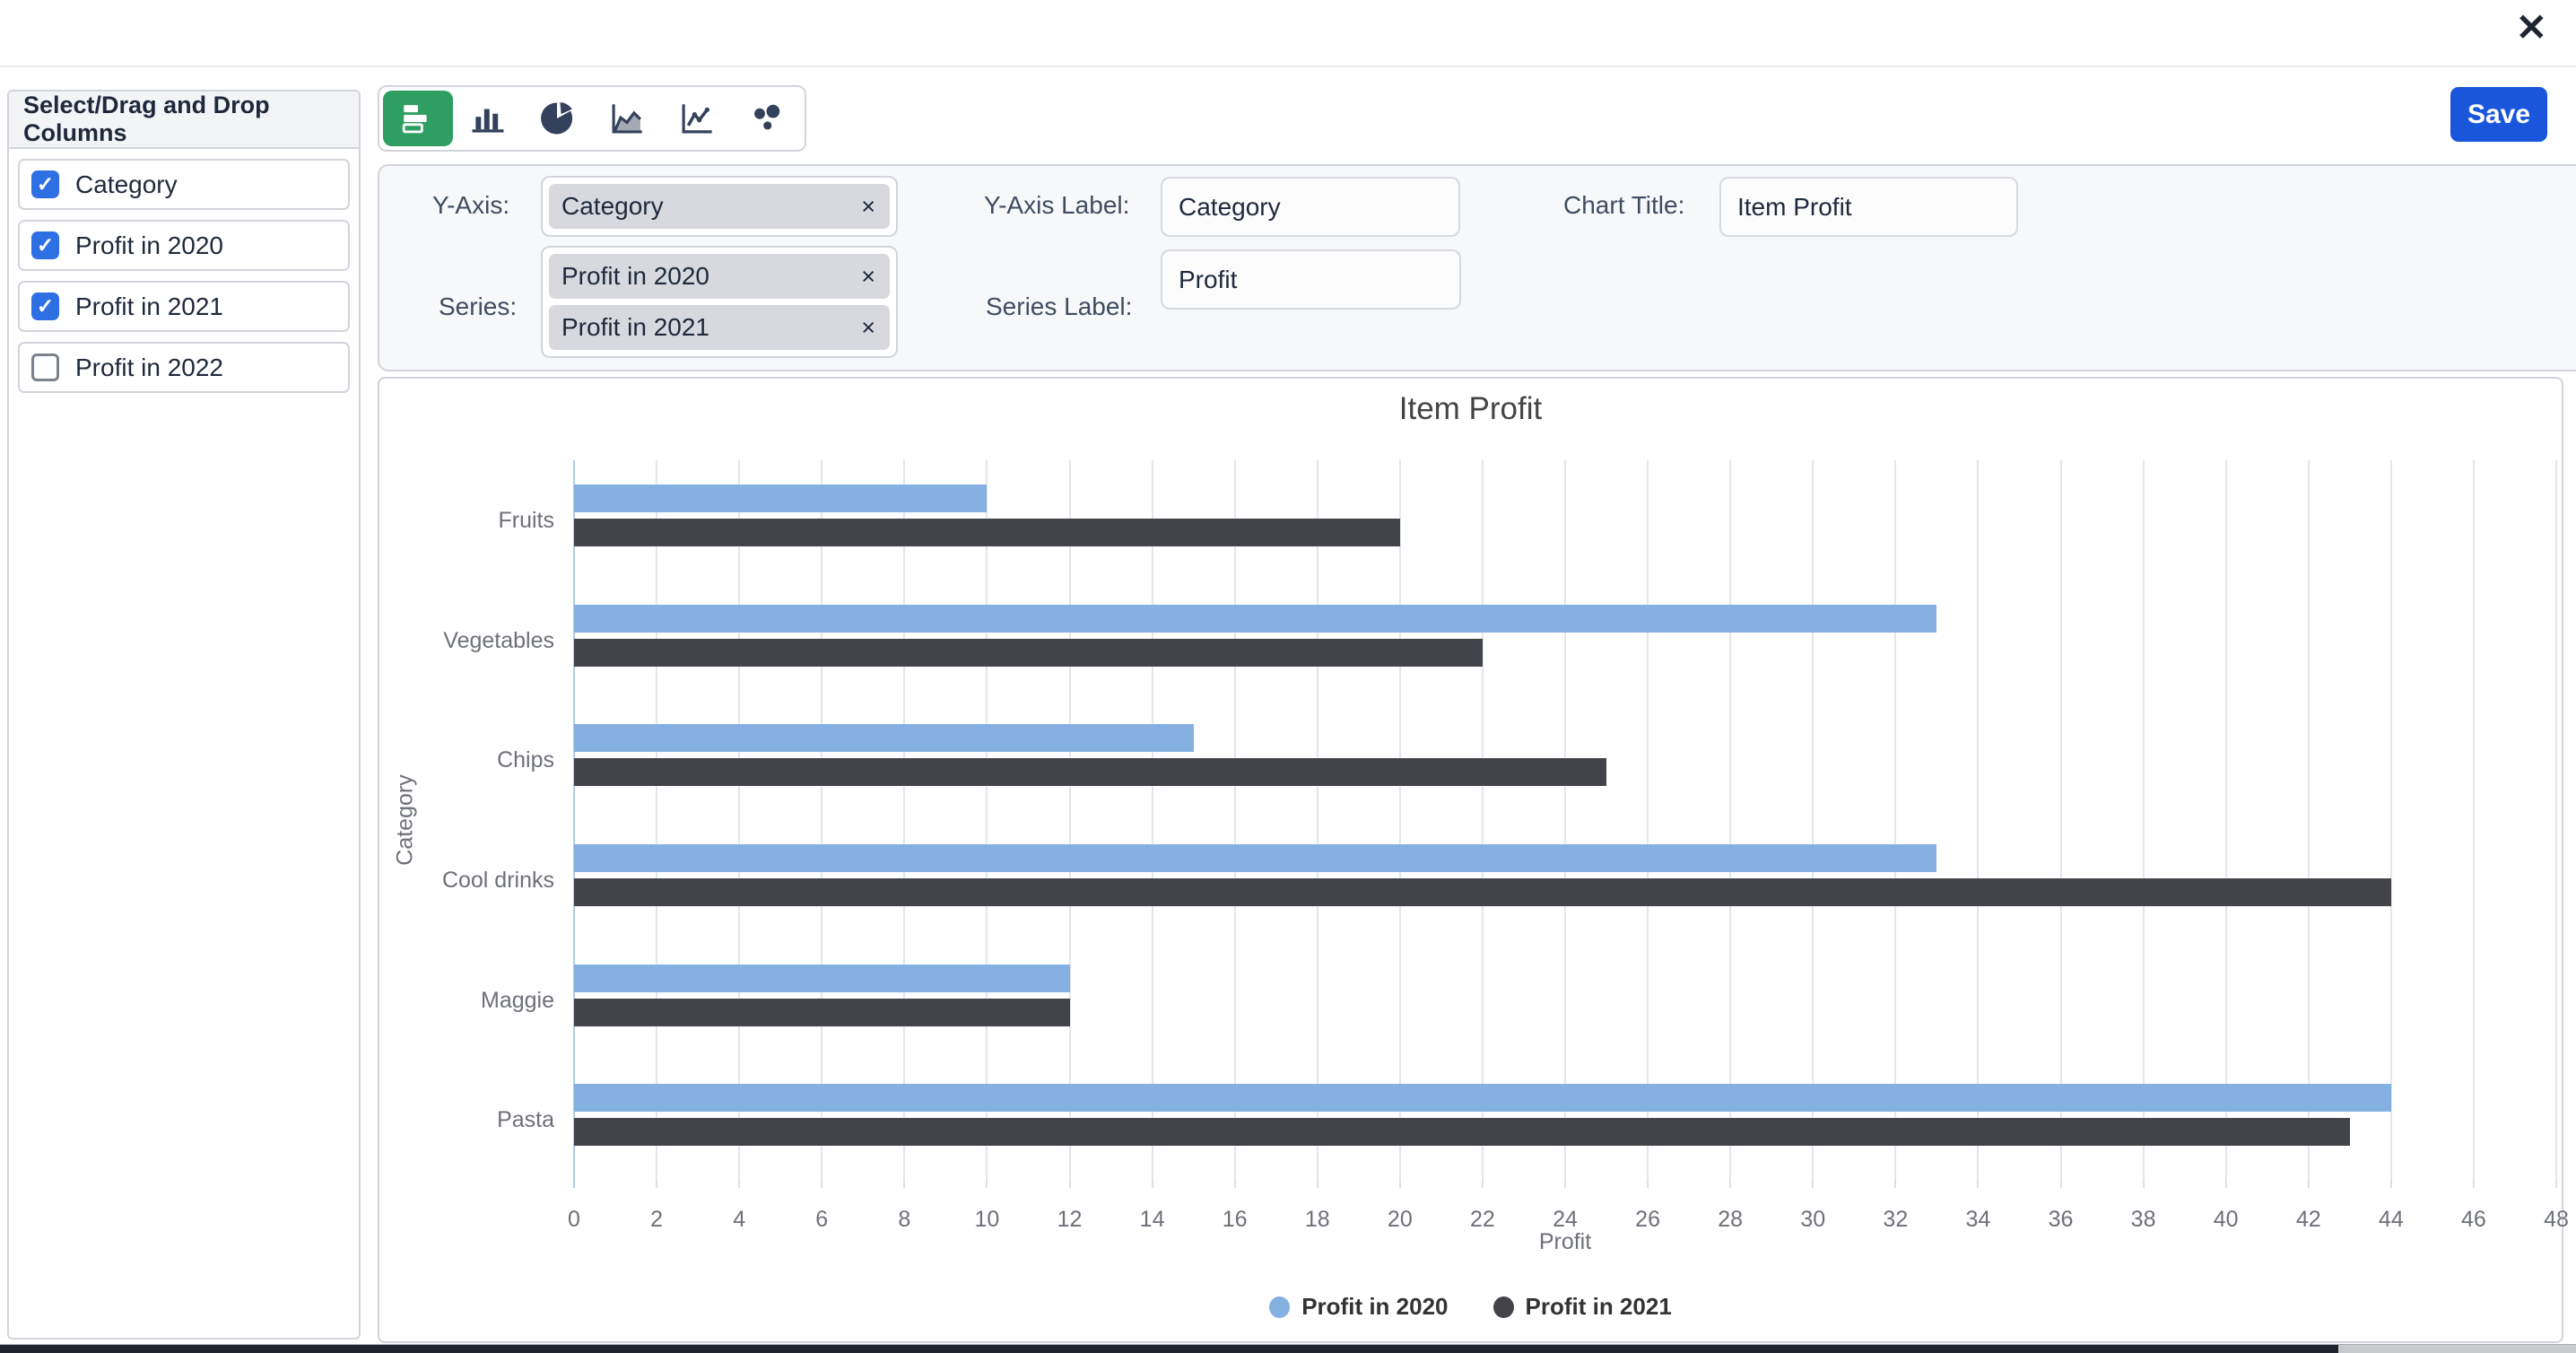  What do you see at coordinates (149, 245) in the screenshot?
I see `column-label: Profit in 2020` at bounding box center [149, 245].